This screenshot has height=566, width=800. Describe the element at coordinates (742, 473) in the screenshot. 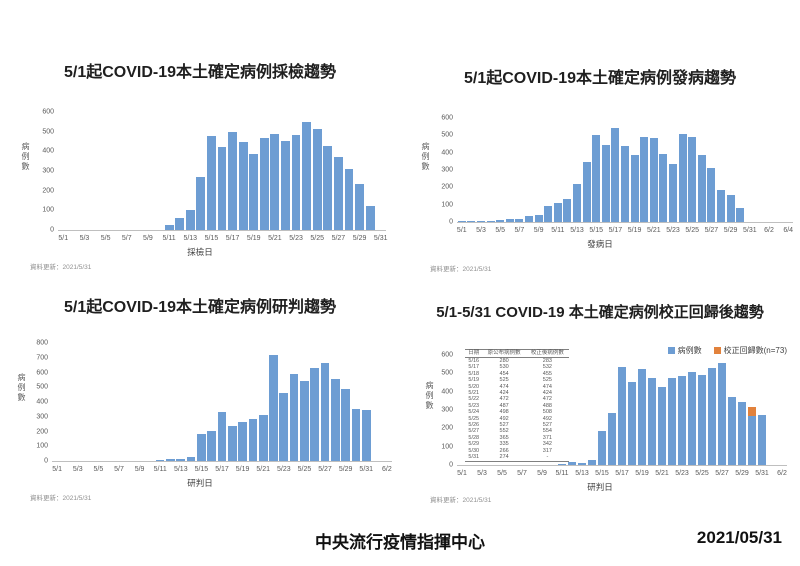

I see `x-tick-label: 5/29` at that location.